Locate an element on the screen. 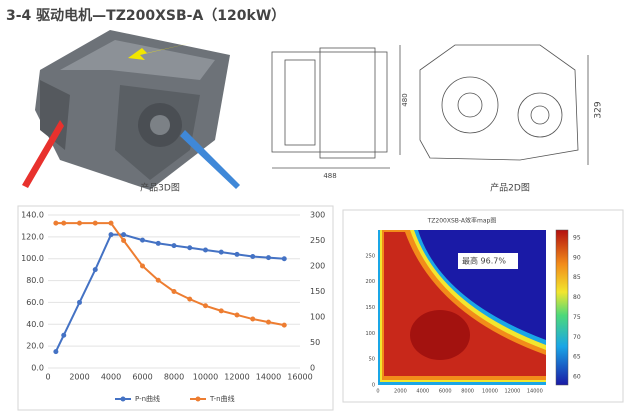  legend-label: T-n曲线 is located at coordinates (222, 398).